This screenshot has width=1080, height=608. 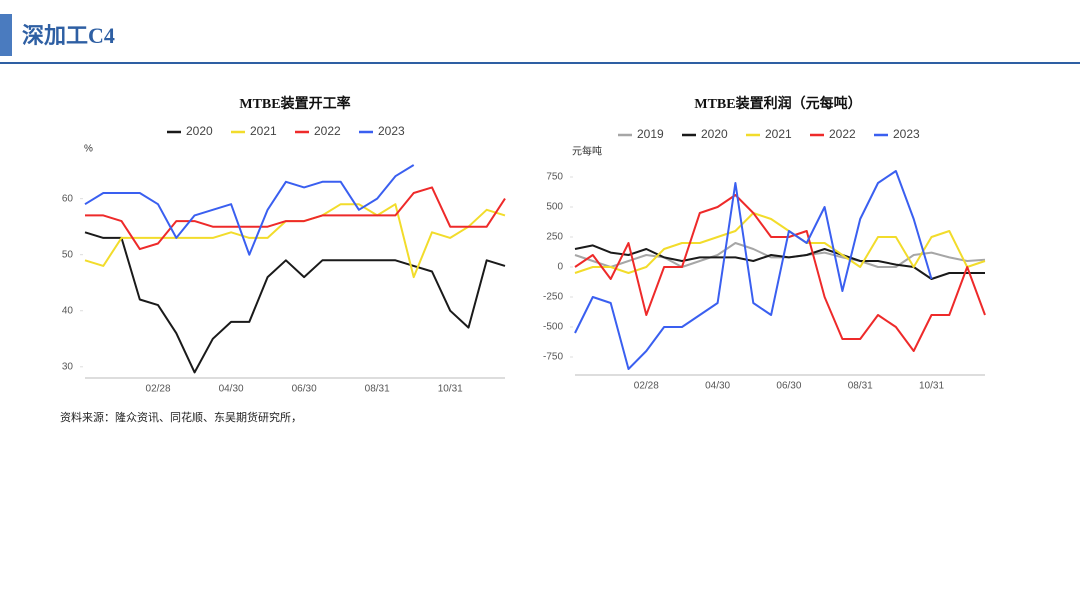 I want to click on y-tick-label: 250, so click(x=554, y=237).